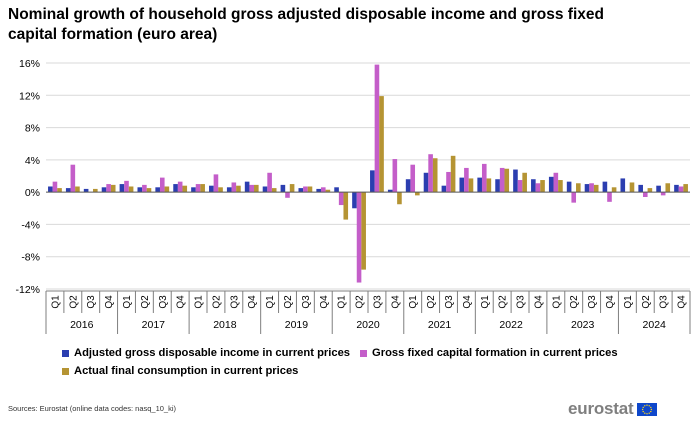 The width and height of the screenshot is (700, 423). What do you see at coordinates (368, 325) in the screenshot?
I see `year-label: 2020` at bounding box center [368, 325].